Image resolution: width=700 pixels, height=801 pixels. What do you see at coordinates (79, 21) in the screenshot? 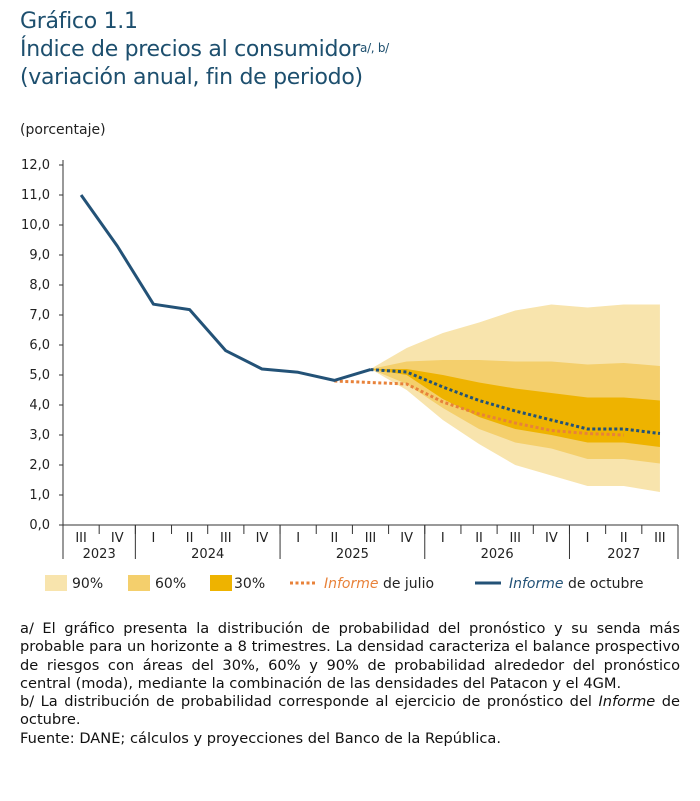
I see `figure-label: Gráfico 1.1` at bounding box center [79, 21].